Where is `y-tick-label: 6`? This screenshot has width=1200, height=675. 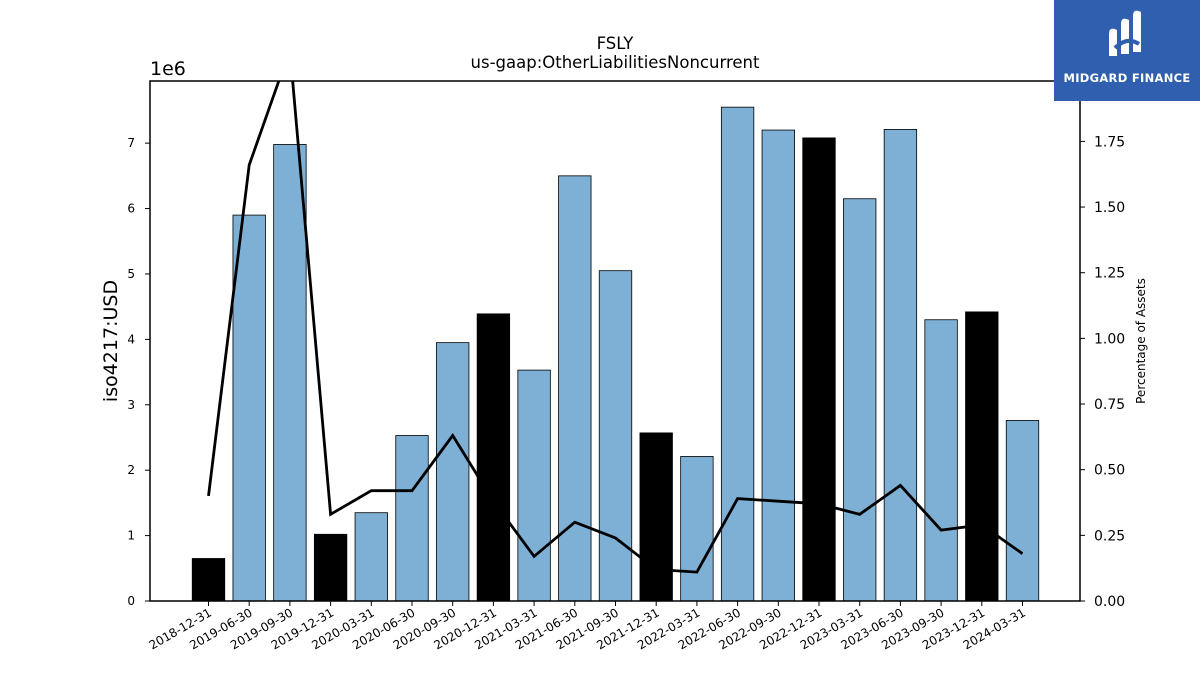 y-tick-label: 6 is located at coordinates (131, 209).